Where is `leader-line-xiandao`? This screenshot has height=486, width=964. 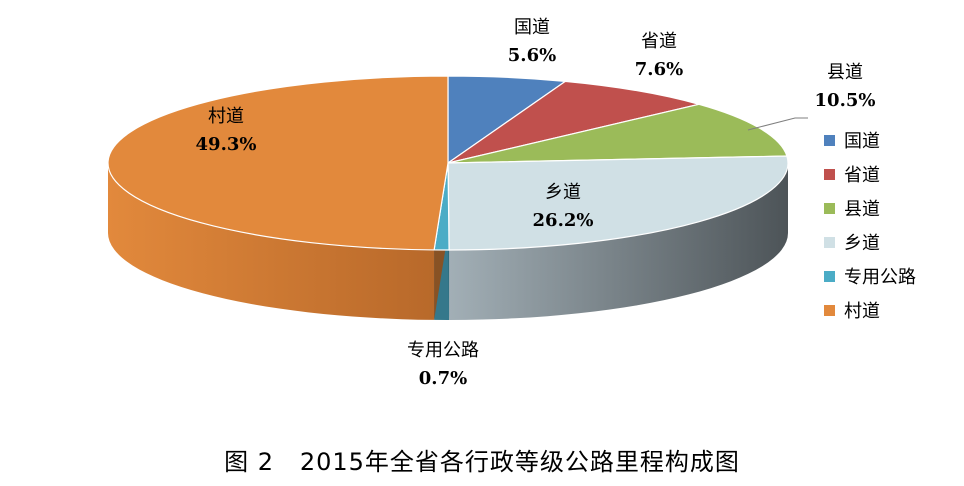 leader-line-xiandao is located at coordinates (777, 124).